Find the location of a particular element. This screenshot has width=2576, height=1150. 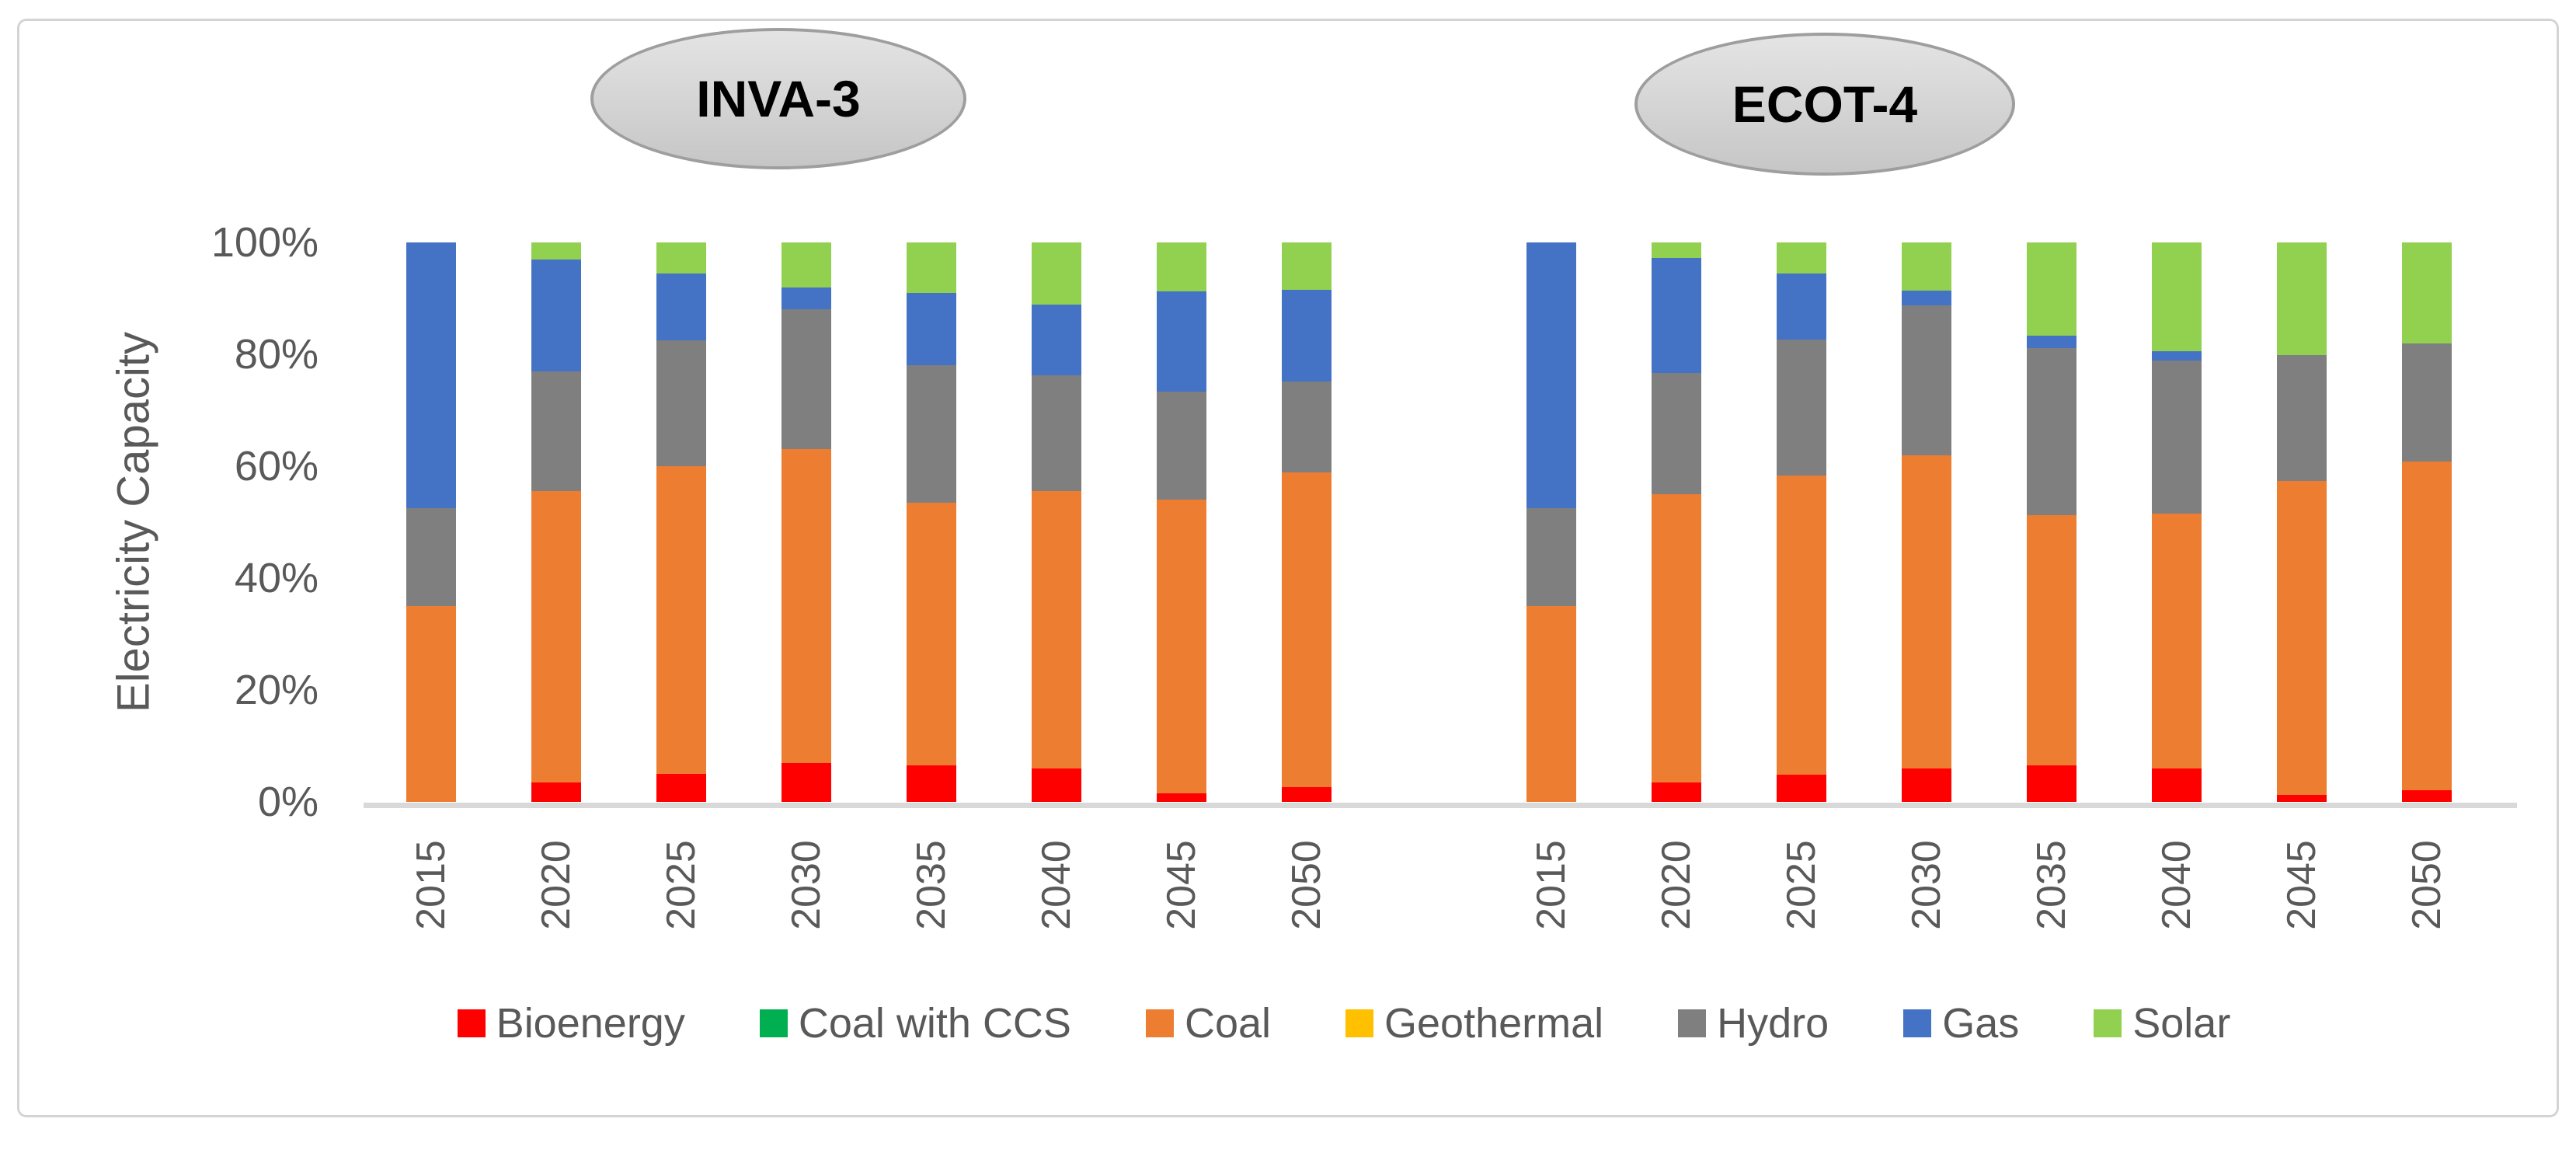

y-tick-label: 0% is located at coordinates (288, 802).